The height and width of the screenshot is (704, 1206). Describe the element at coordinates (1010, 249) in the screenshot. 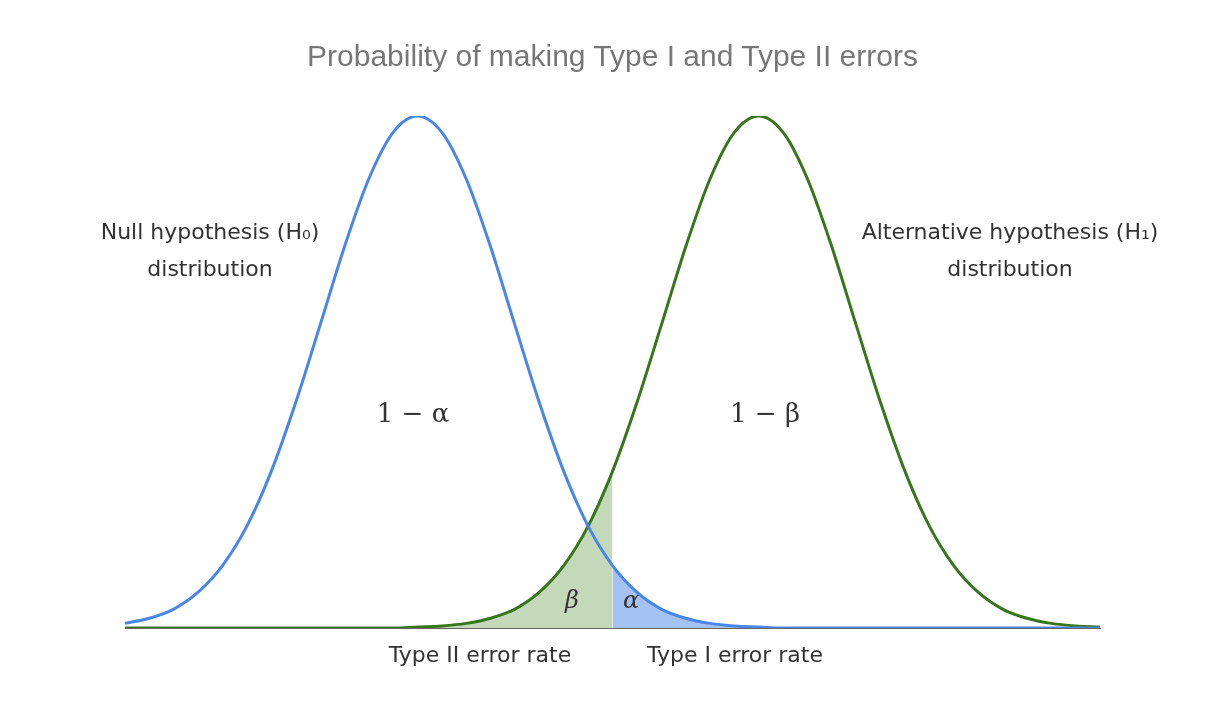

I see `annotation: Alternative hypothesis (H₁) distribution` at that location.